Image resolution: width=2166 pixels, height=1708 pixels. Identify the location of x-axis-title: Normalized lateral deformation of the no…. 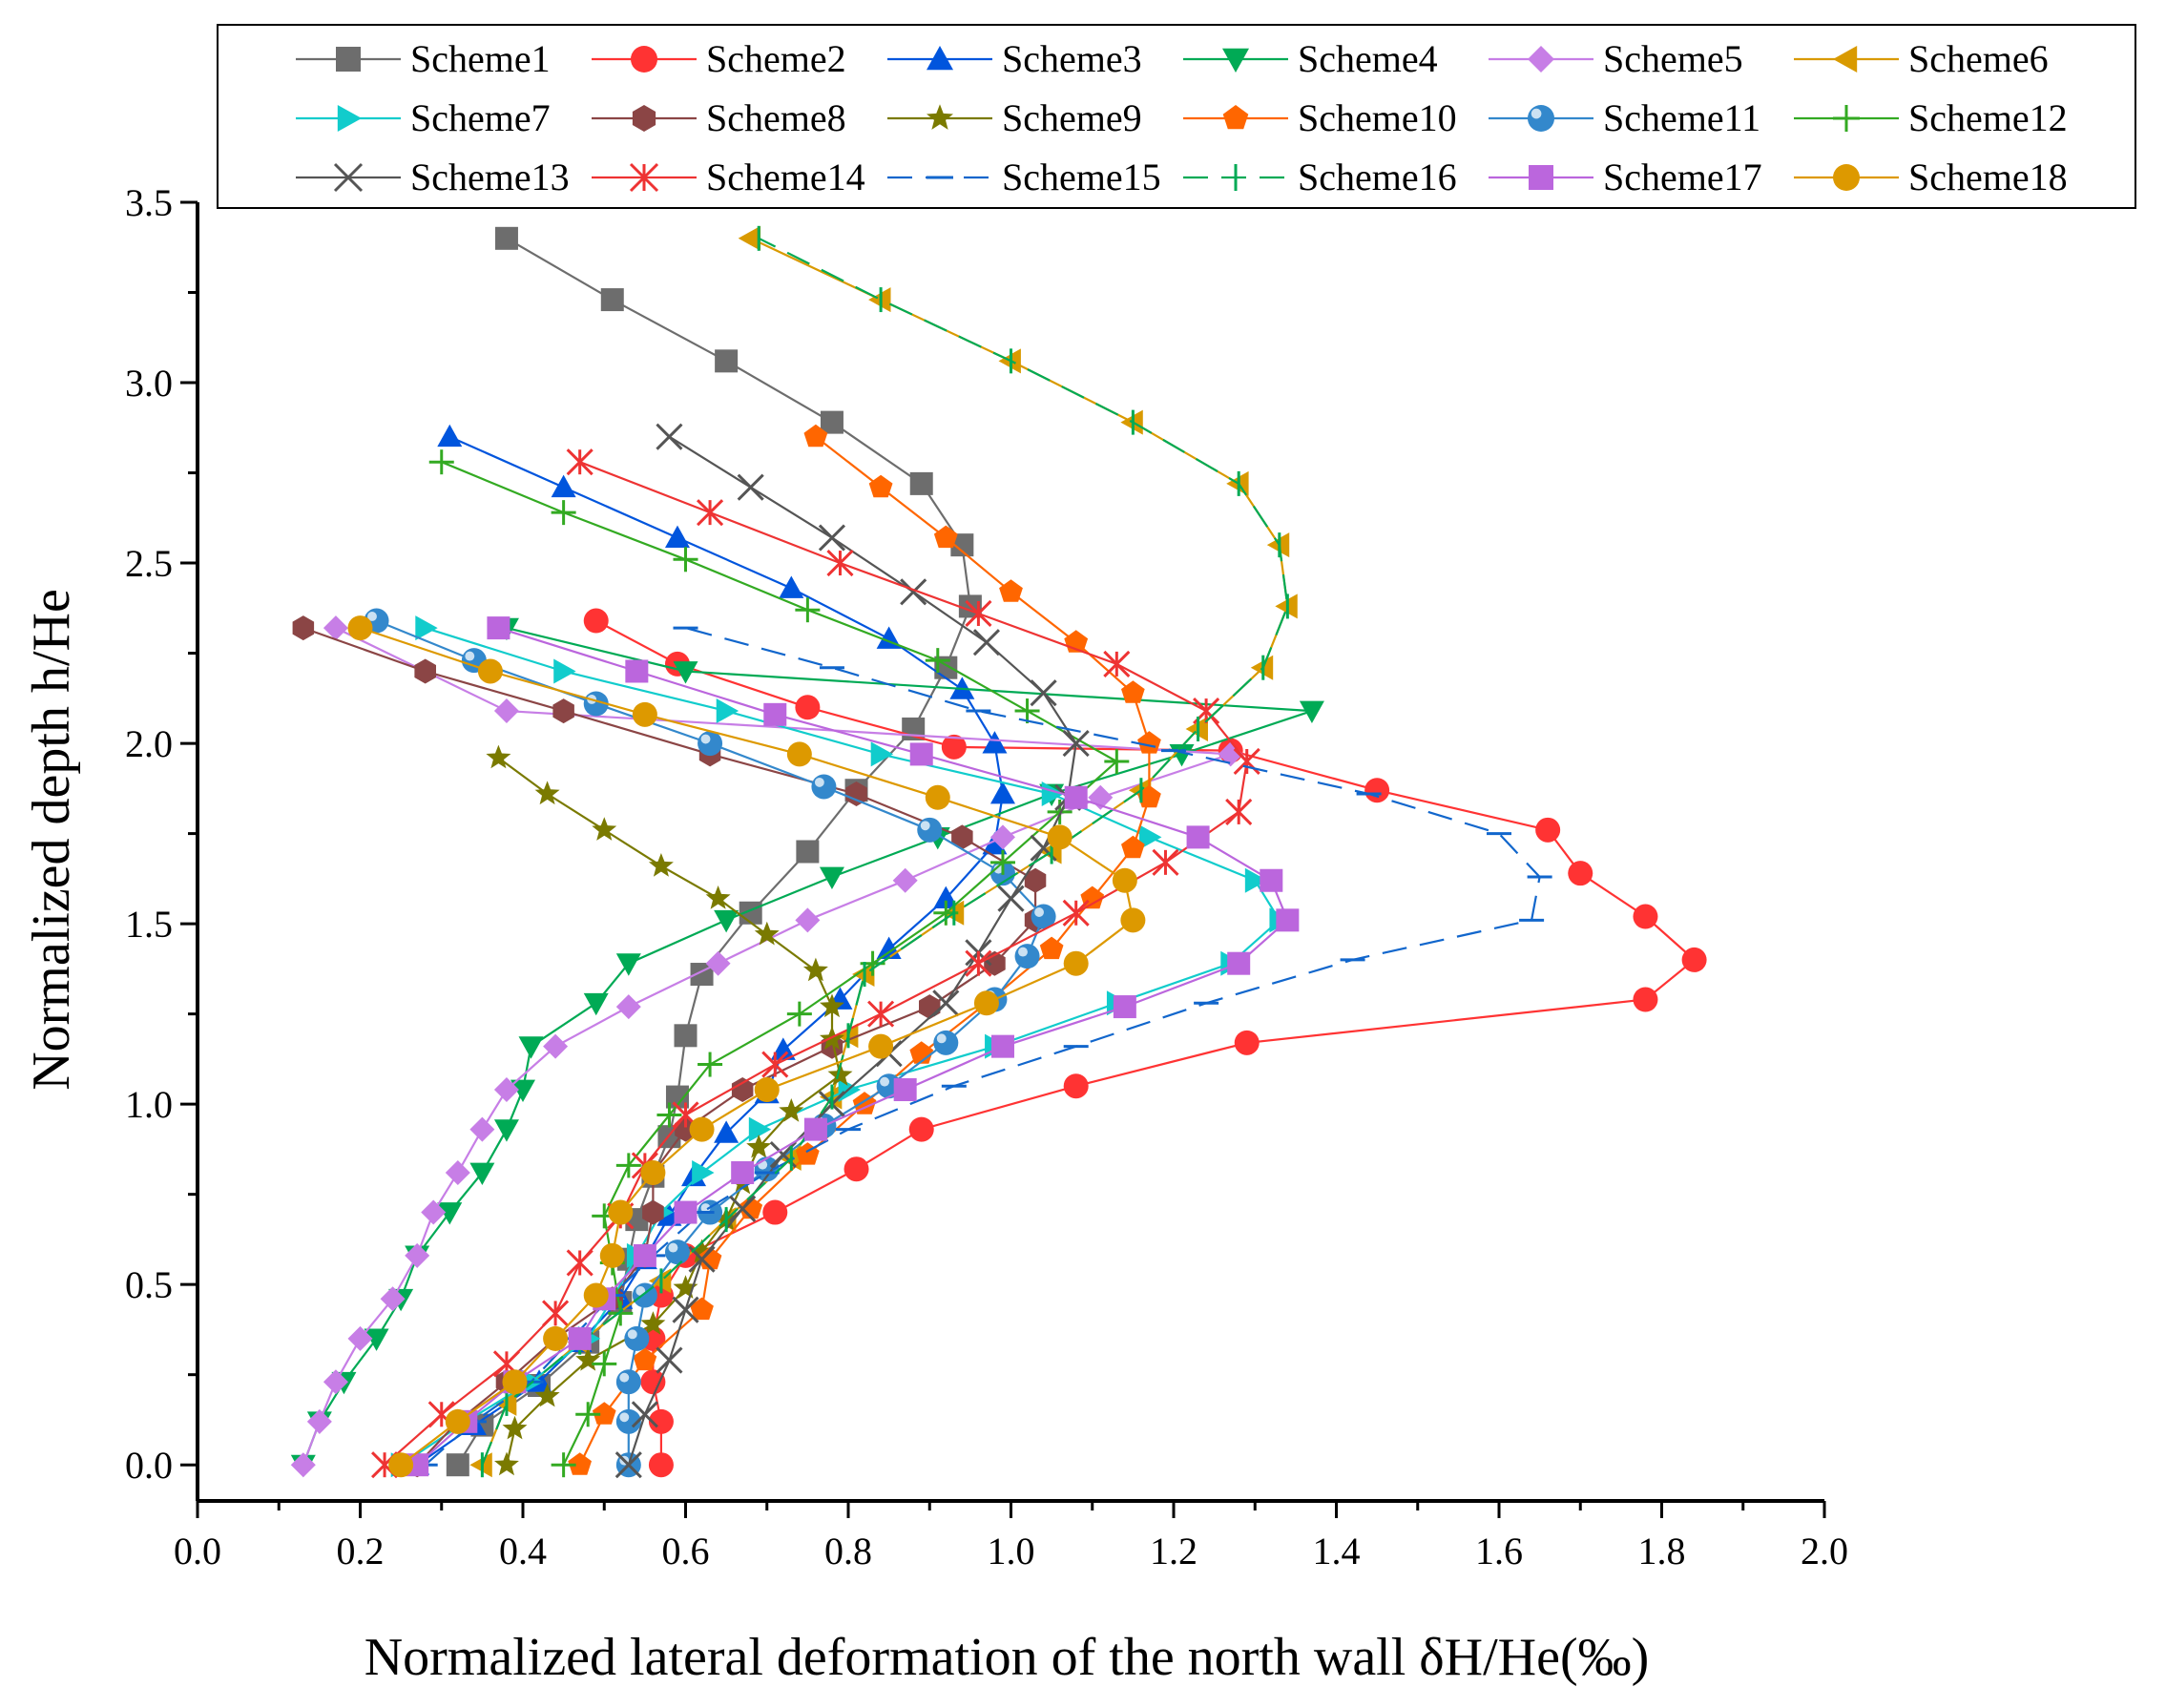
(1007, 1657).